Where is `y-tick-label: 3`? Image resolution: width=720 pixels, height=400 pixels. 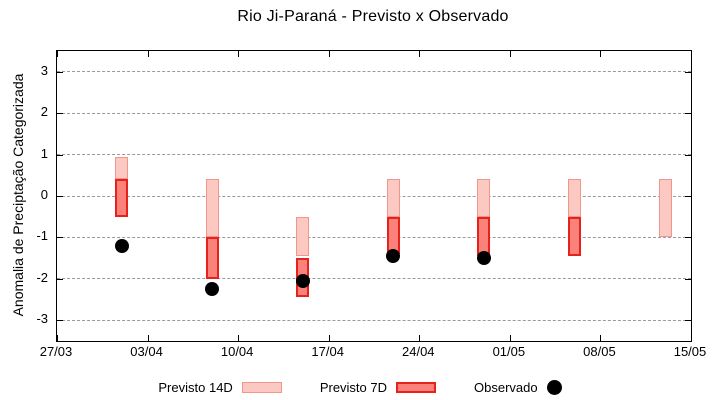 y-tick-label: 3 is located at coordinates (44, 70).